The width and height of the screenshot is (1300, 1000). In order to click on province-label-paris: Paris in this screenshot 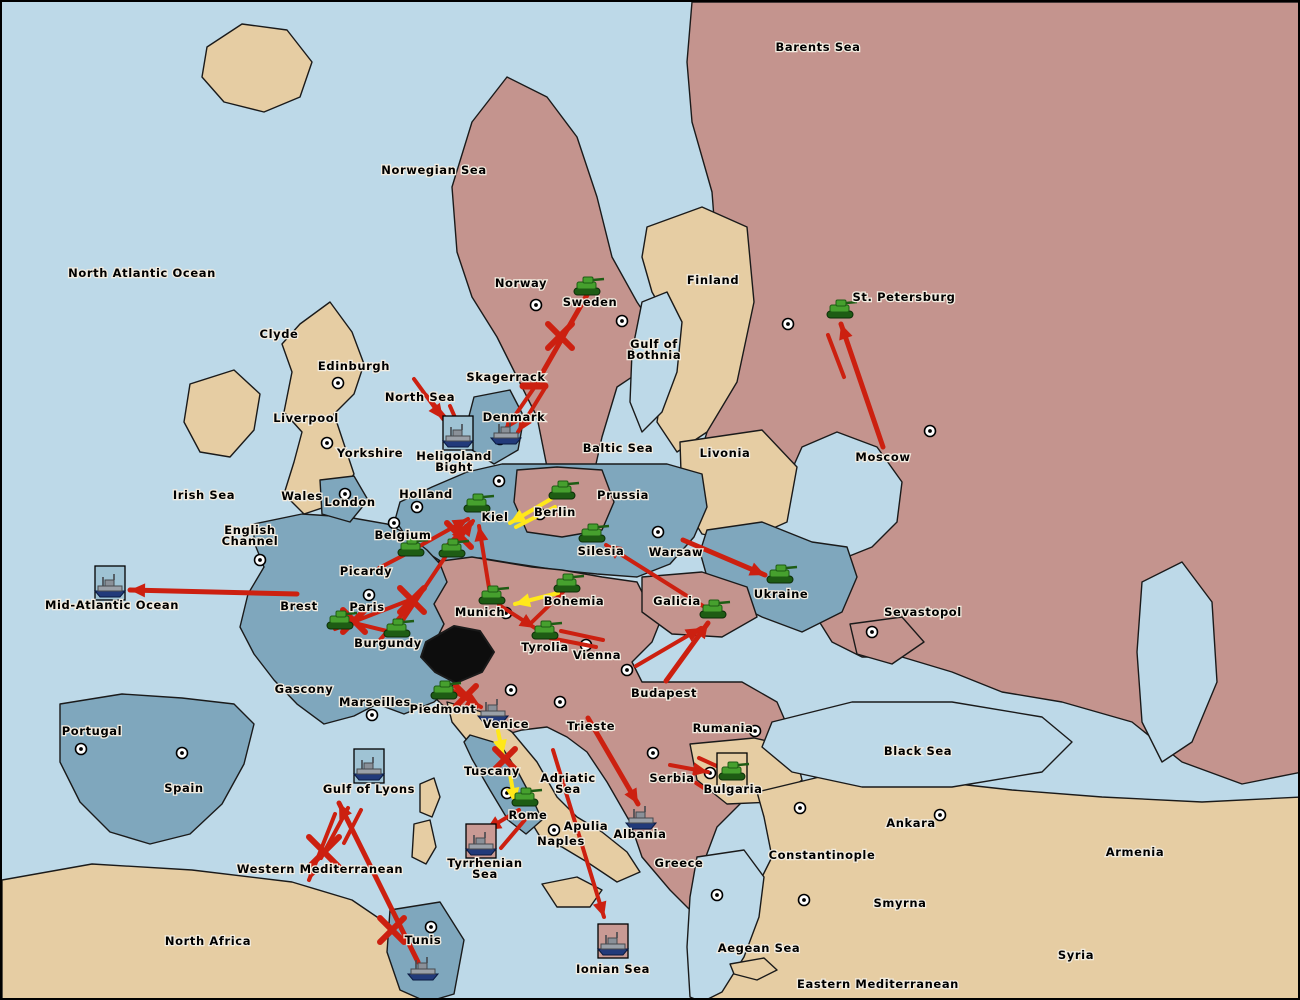, I will do `click(366, 607)`.